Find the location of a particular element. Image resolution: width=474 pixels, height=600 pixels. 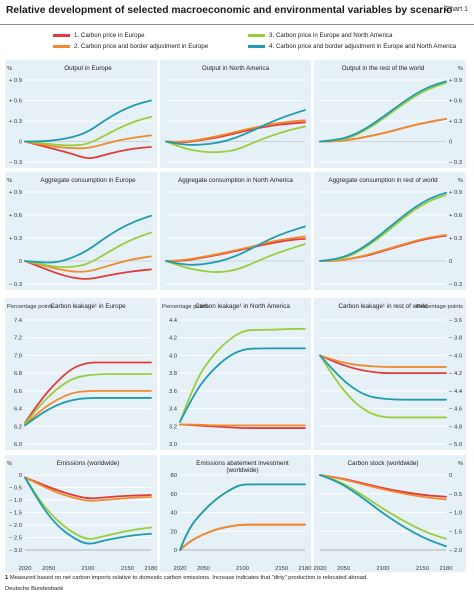

title-rule is located at coordinates (237, 24).